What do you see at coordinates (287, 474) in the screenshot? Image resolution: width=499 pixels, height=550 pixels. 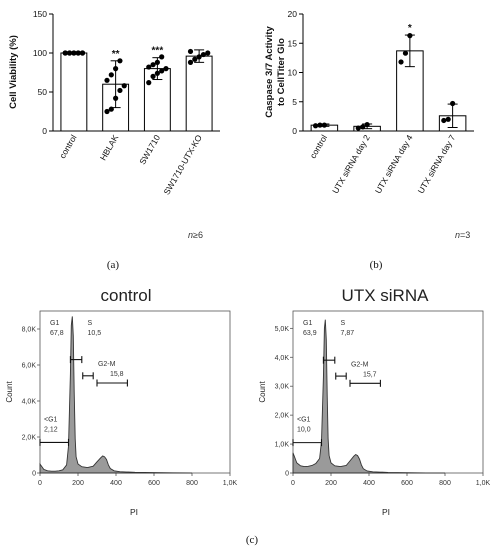 I see `h1-y-tick-label: 0` at bounding box center [287, 474].